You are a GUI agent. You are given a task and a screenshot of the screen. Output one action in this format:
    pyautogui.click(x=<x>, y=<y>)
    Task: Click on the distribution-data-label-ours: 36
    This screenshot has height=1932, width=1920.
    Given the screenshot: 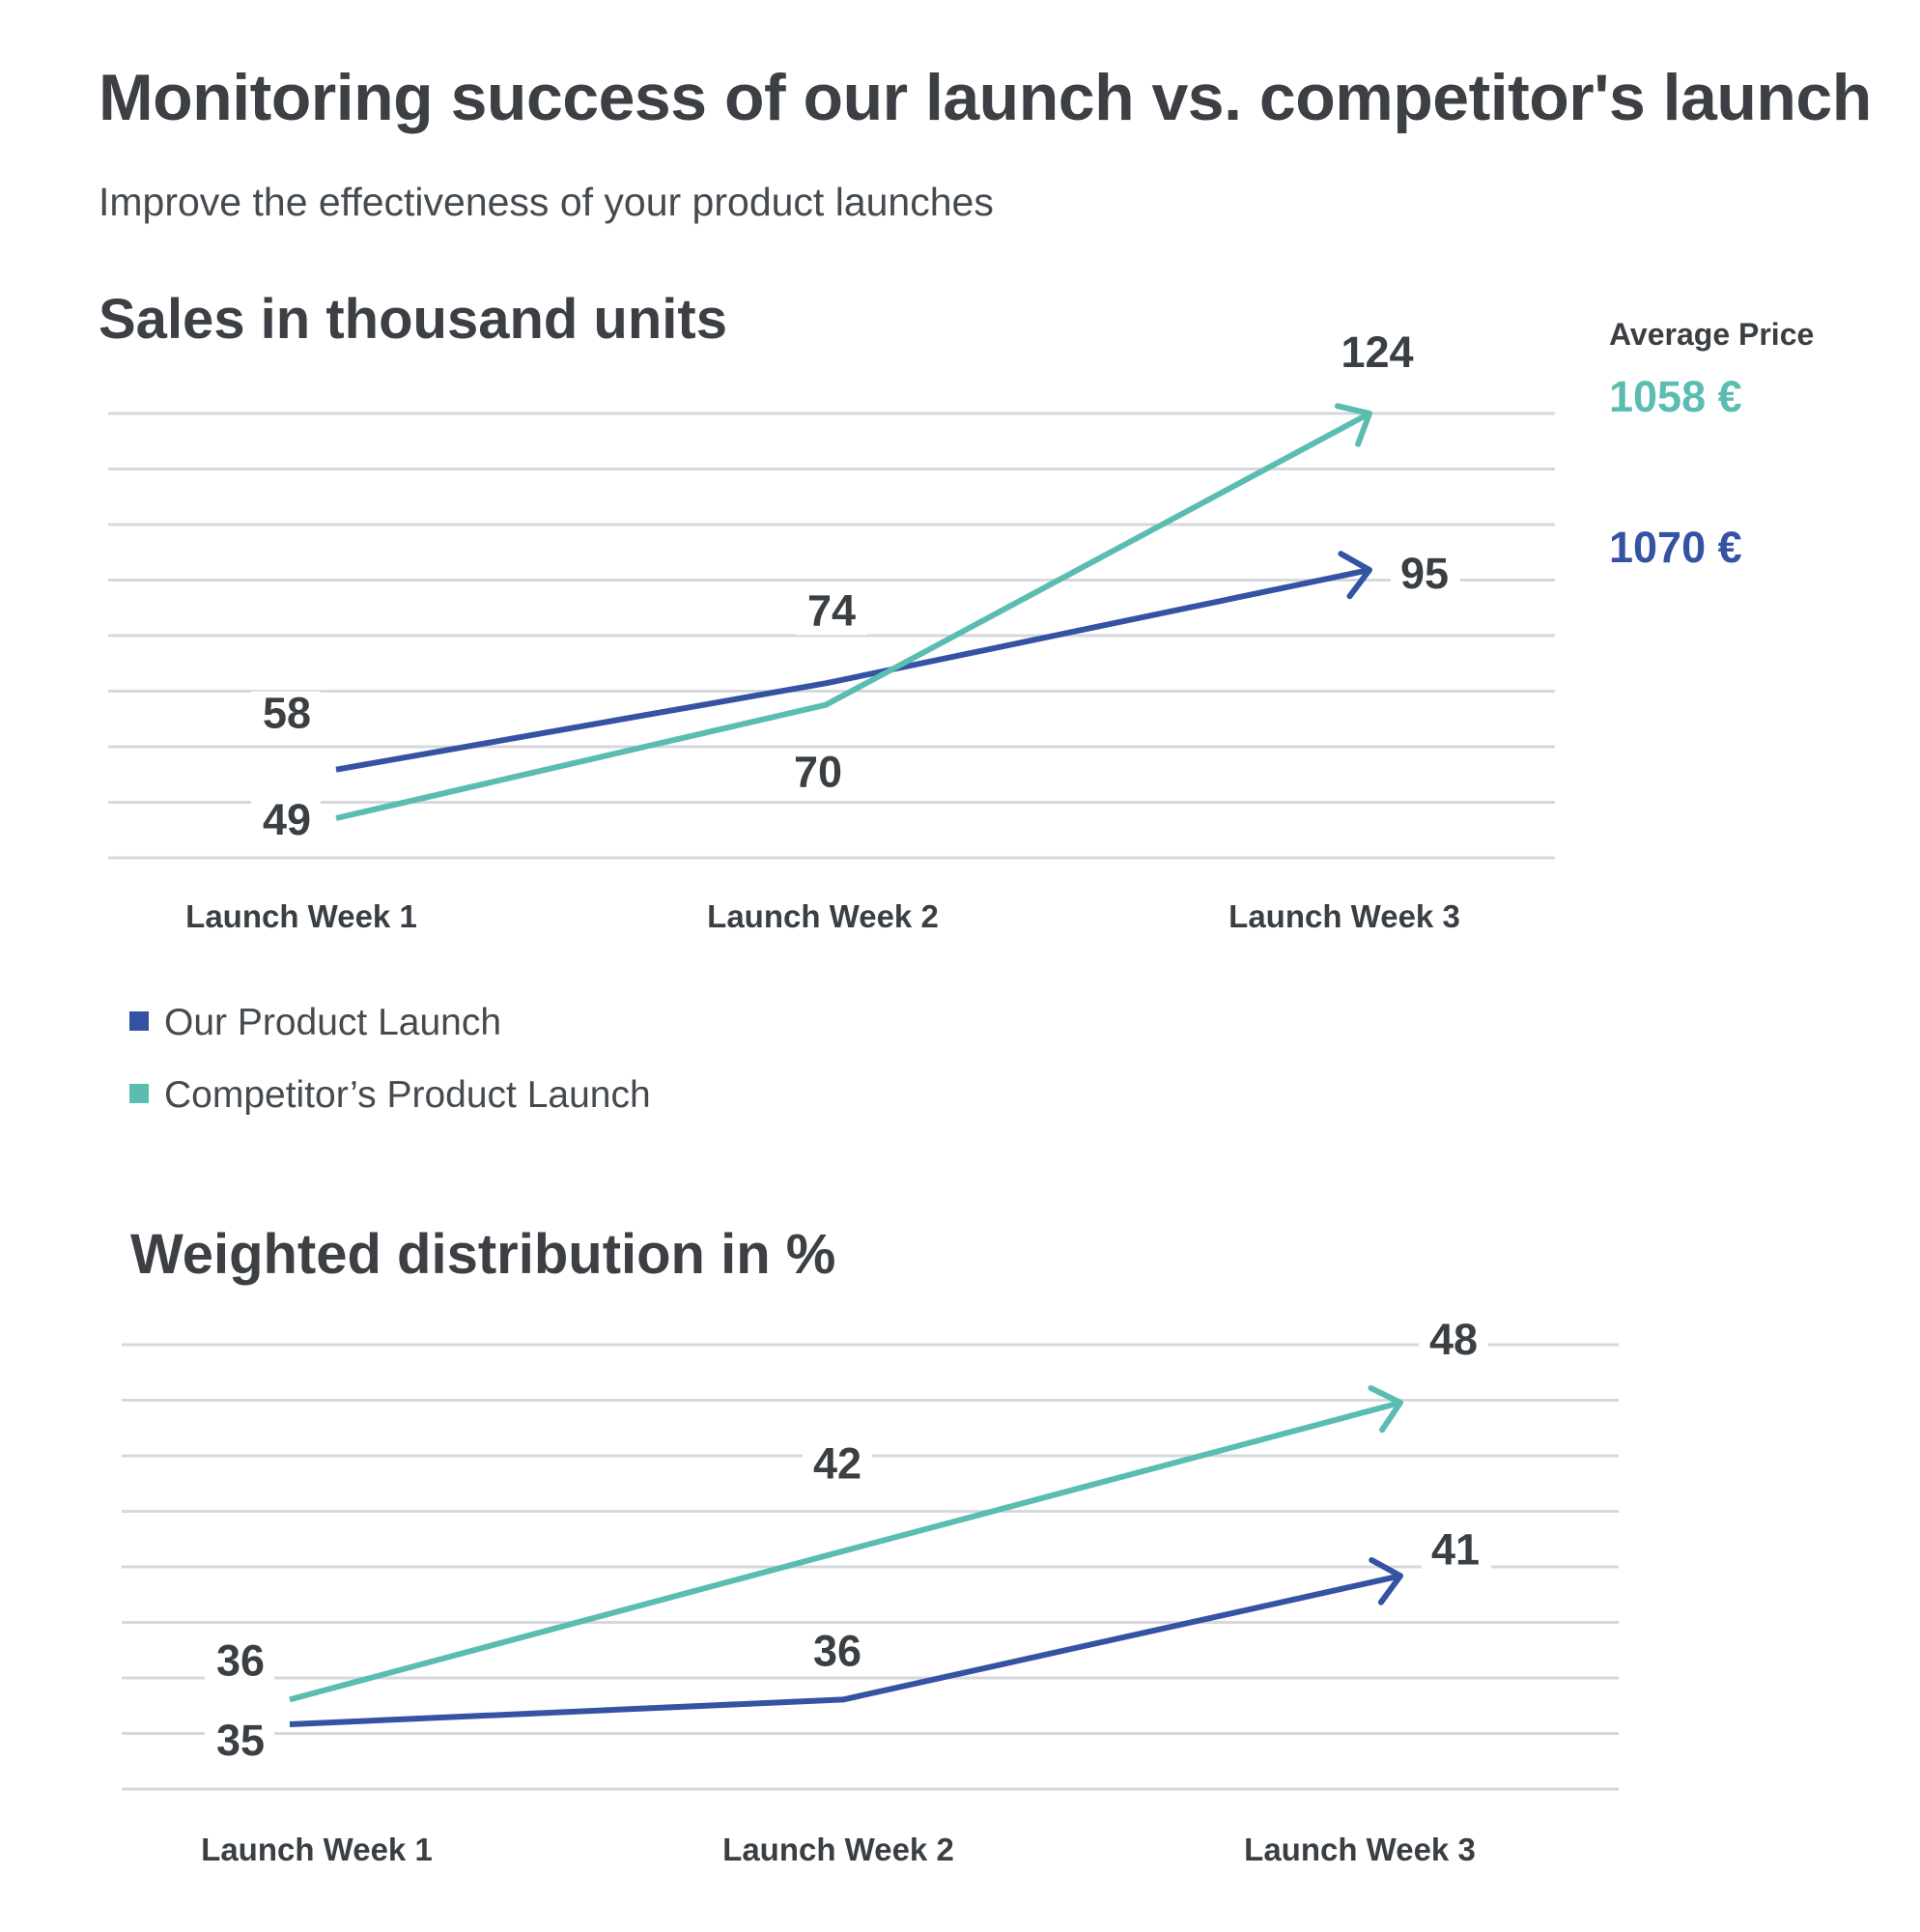 What is the action you would take?
    pyautogui.click(x=837, y=1650)
    